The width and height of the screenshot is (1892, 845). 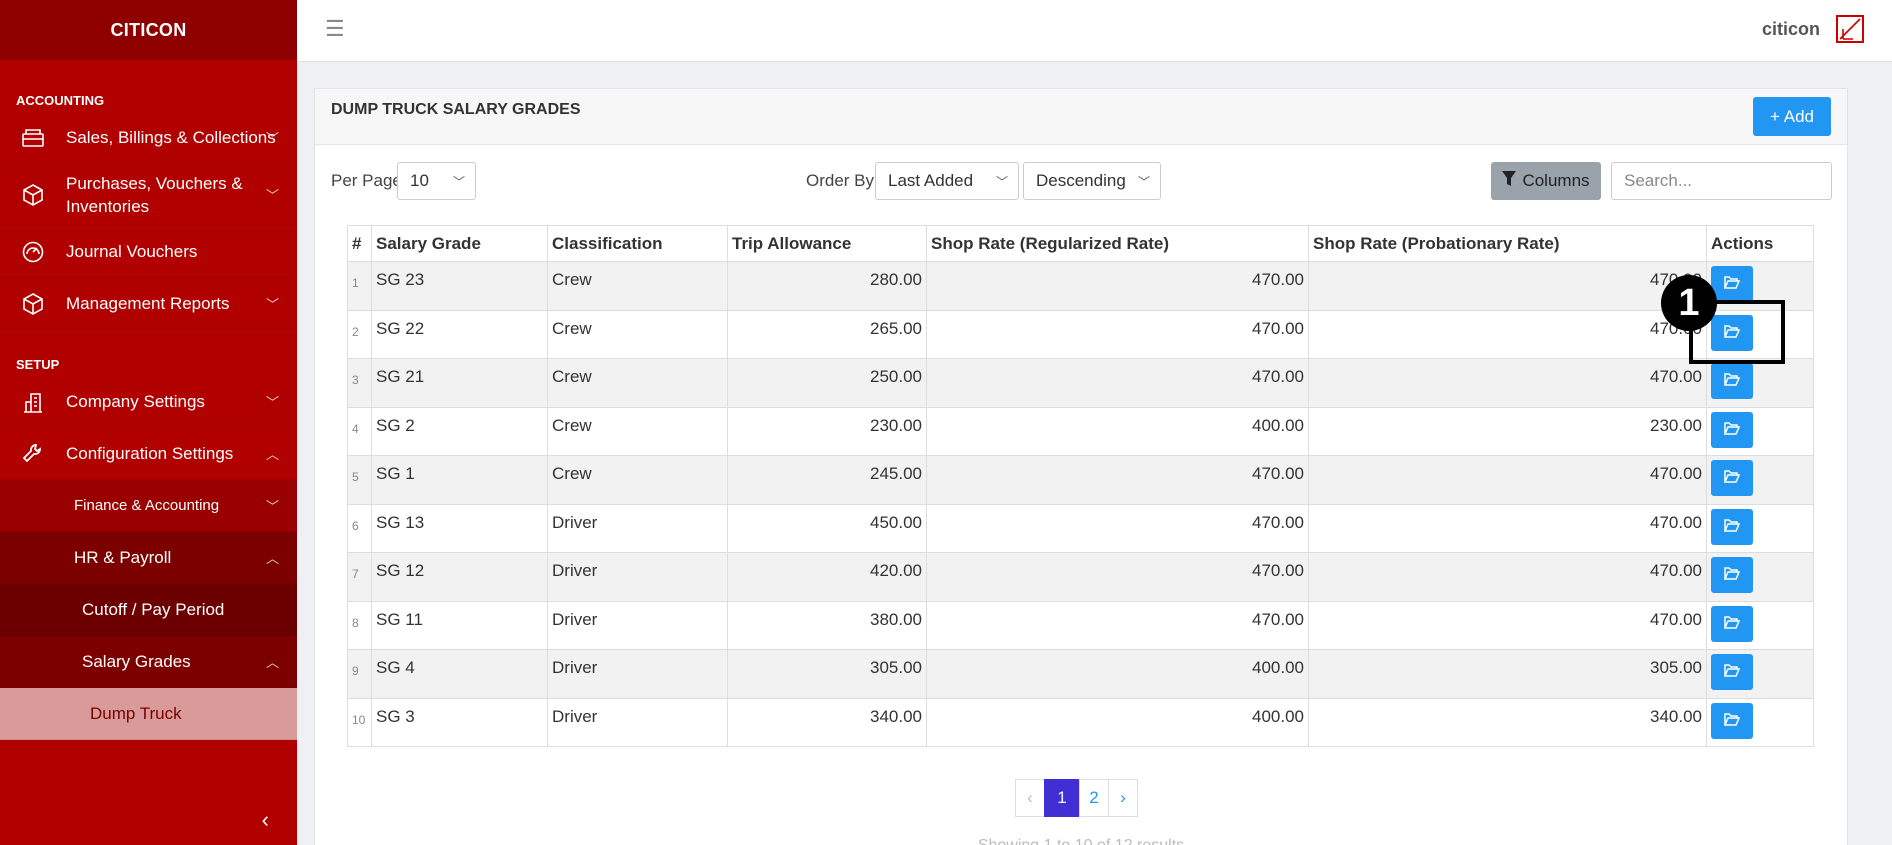 What do you see at coordinates (456, 109) in the screenshot?
I see `page-title: DUMP TRUCK SALARY GRADES` at bounding box center [456, 109].